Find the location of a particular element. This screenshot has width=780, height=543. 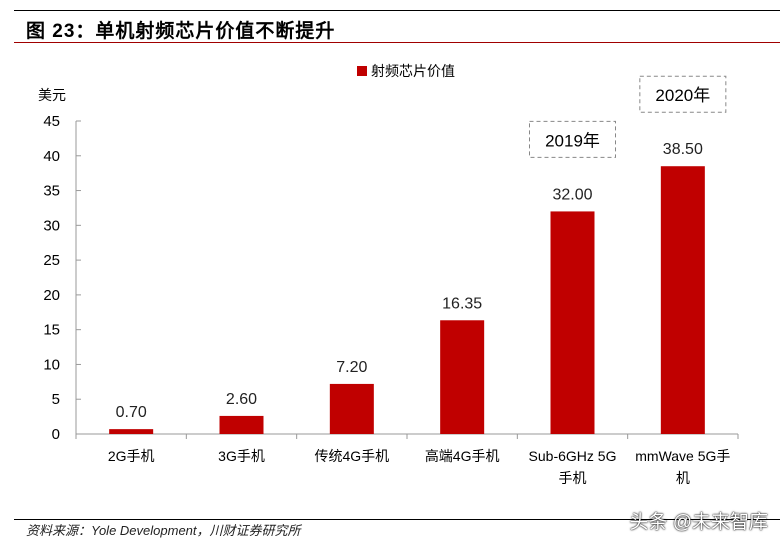

bottom-rule is located at coordinates (397, 519).